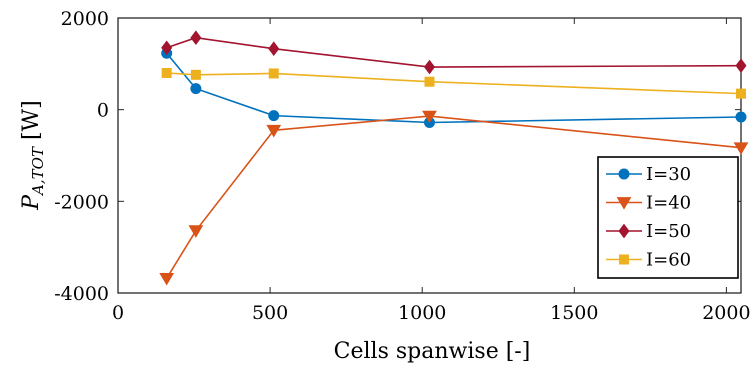 The image size is (753, 370). Describe the element at coordinates (668, 203) in the screenshot. I see `legend-label: I=40` at that location.